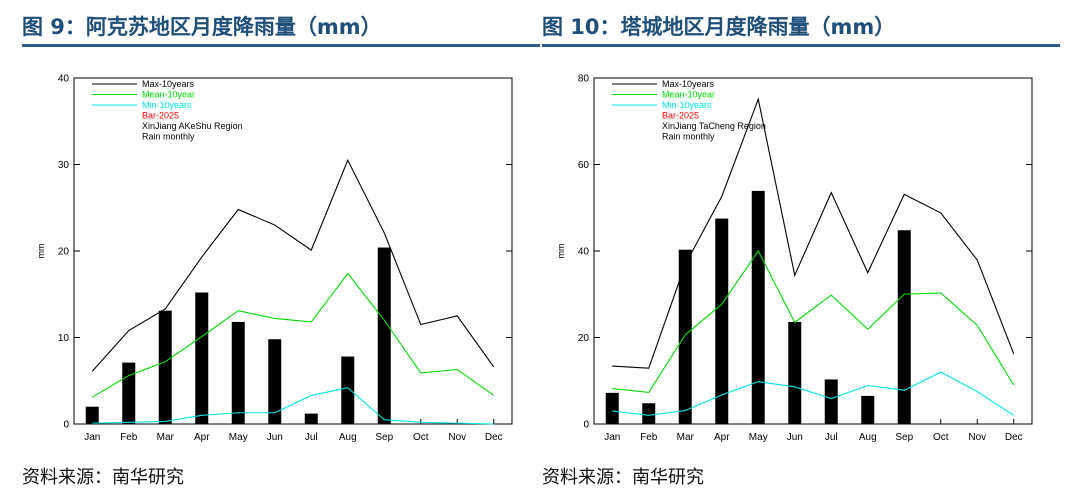 The height and width of the screenshot is (500, 1080). I want to click on legend-label: XinJiang AKeShu Region, so click(192, 126).